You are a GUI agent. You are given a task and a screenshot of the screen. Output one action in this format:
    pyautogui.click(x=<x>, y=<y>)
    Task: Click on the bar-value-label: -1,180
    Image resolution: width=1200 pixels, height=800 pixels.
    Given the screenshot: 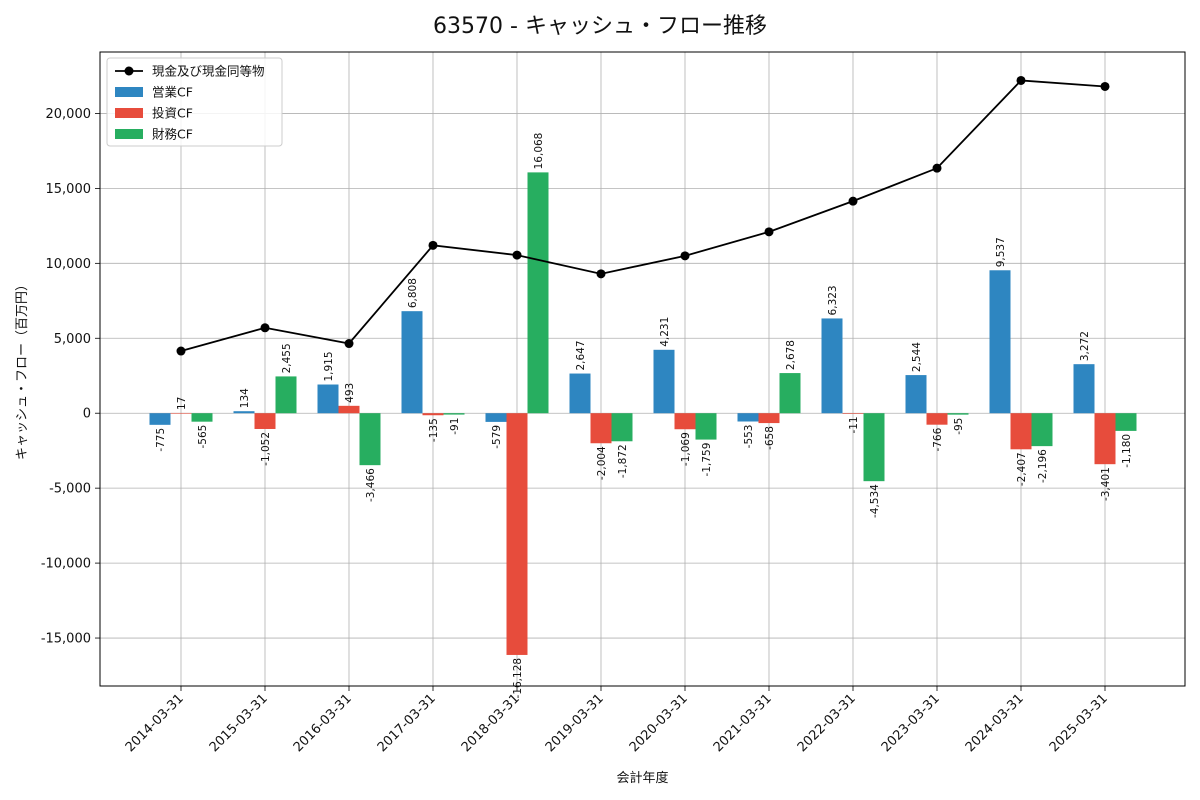 What is the action you would take?
    pyautogui.click(x=1127, y=451)
    